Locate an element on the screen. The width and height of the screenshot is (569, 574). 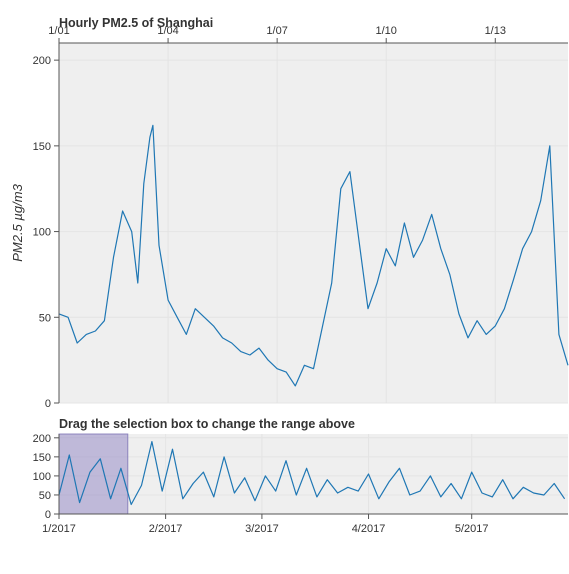
overview-plot-area is located at coordinates (313, 474).